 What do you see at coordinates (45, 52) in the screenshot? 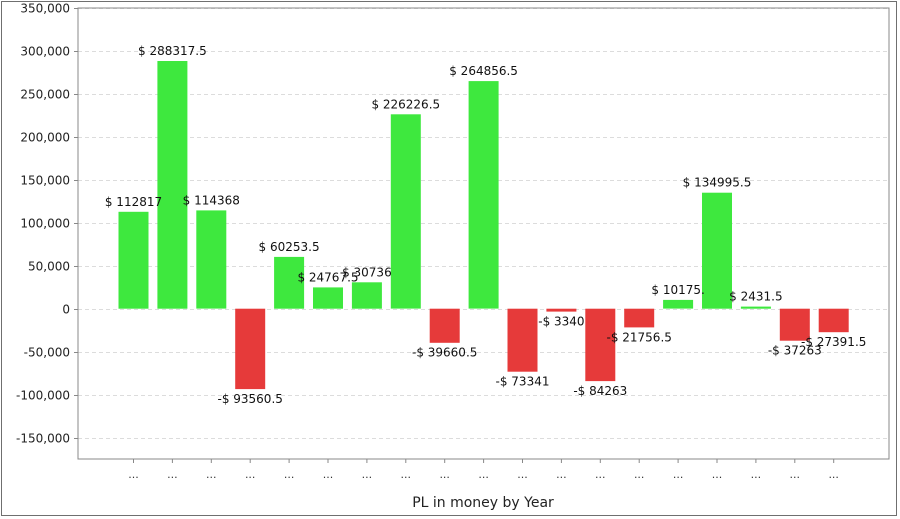
I see `y-tick-label: 300,000` at bounding box center [45, 52].